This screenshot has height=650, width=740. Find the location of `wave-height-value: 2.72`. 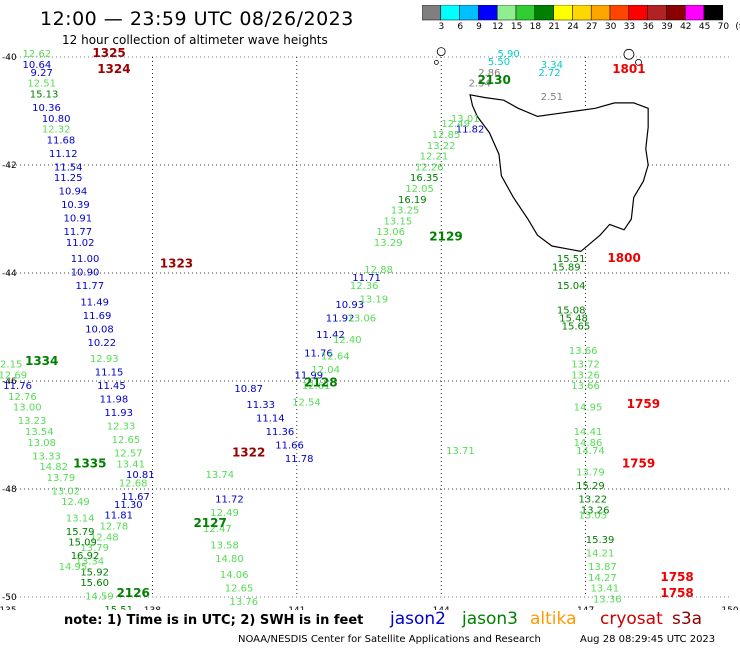

wave-height-value: 2.72 is located at coordinates (549, 73).